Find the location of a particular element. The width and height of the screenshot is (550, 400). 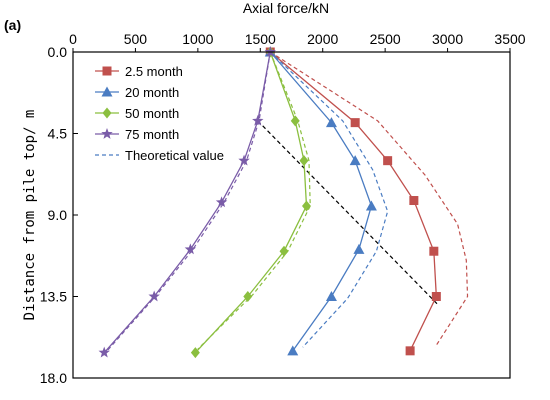

series-line-20-month is located at coordinates (321, 201).